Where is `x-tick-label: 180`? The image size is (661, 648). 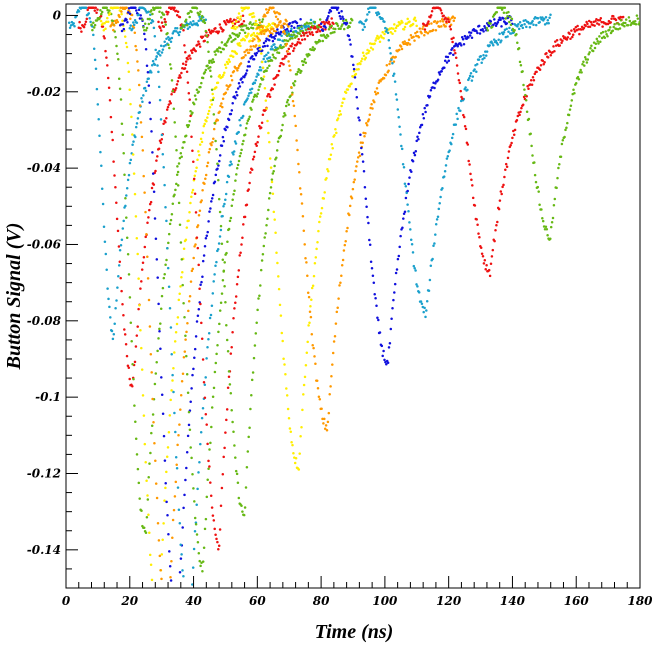 x-tick-label: 180 is located at coordinates (640, 601).